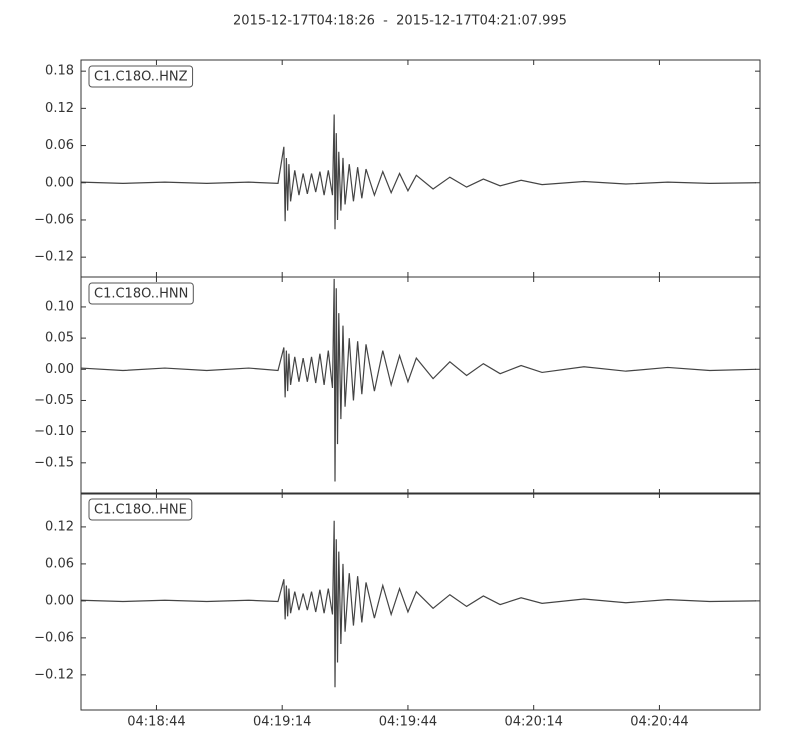 This screenshot has height=750, width=800. Describe the element at coordinates (408, 722) in the screenshot. I see `x-tick-label: 04:19:44` at that location.